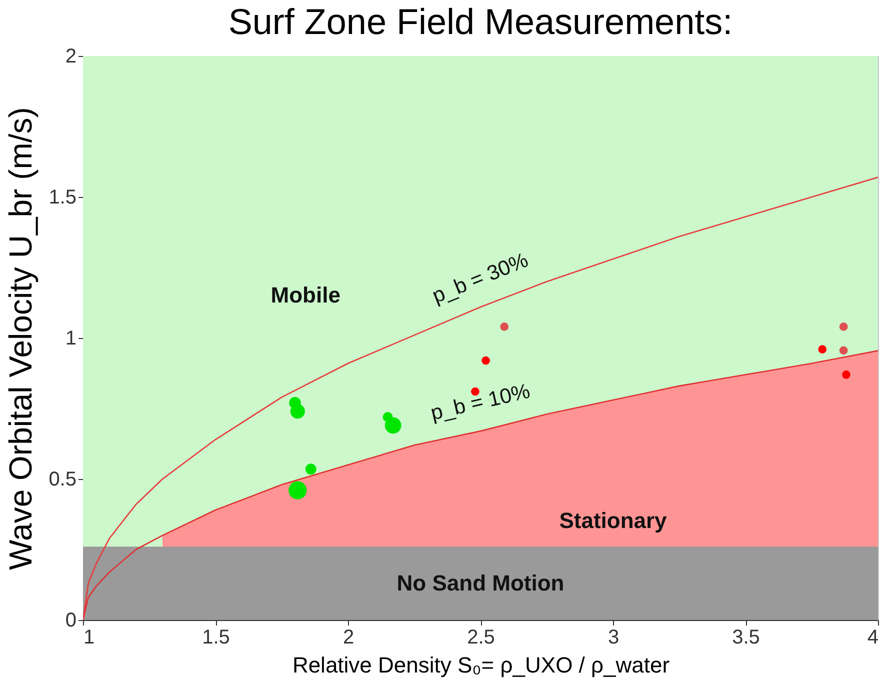 The height and width of the screenshot is (681, 884). What do you see at coordinates (613, 521) in the screenshot?
I see `series-label: Stationary` at bounding box center [613, 521].